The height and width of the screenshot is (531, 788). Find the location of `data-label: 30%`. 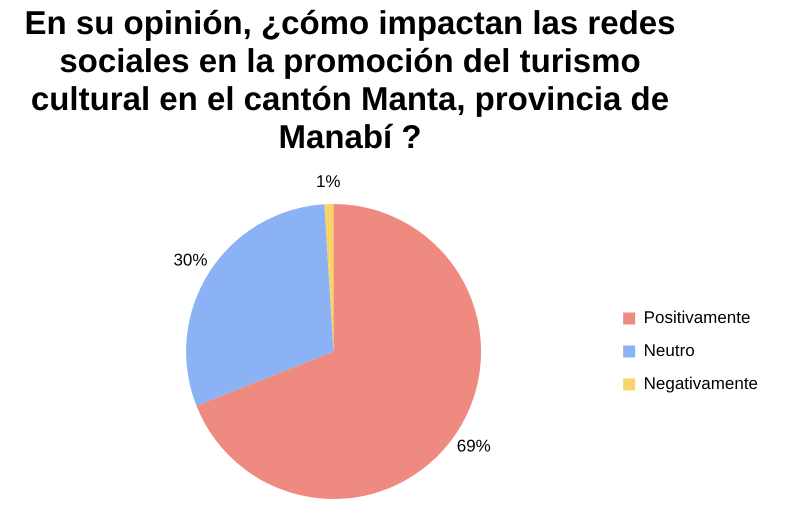

data-label: 30% is located at coordinates (190, 260).